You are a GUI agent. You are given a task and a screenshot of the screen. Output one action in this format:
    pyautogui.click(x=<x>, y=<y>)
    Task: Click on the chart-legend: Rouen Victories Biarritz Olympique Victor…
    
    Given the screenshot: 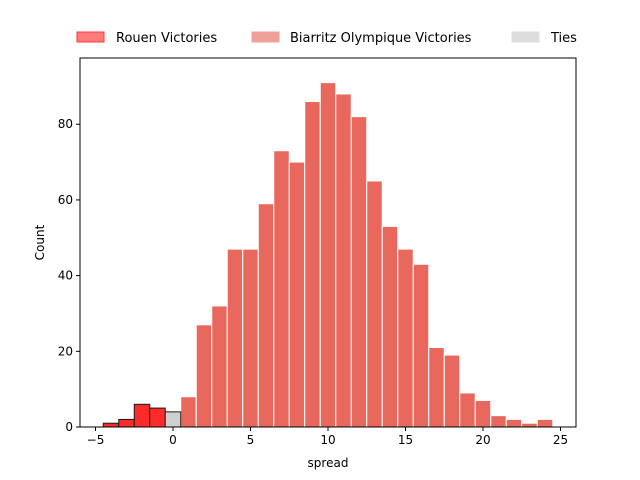 What is the action you would take?
    pyautogui.click(x=326, y=38)
    